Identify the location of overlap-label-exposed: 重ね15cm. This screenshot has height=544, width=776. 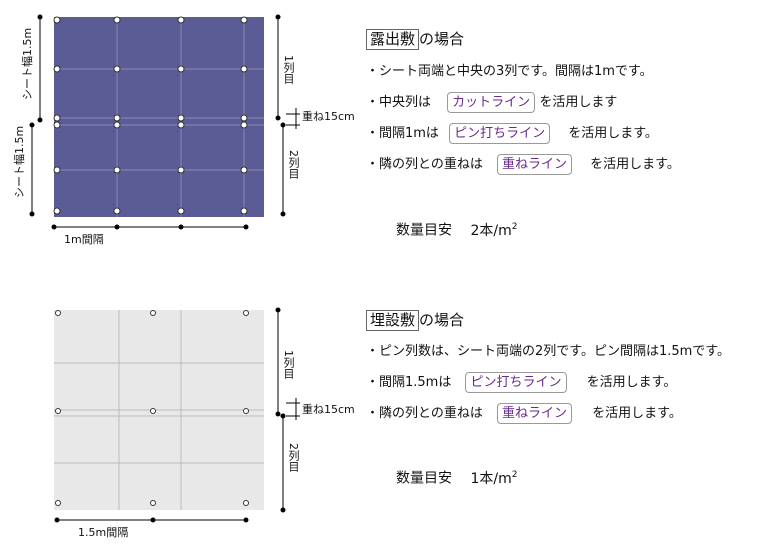
(328, 116).